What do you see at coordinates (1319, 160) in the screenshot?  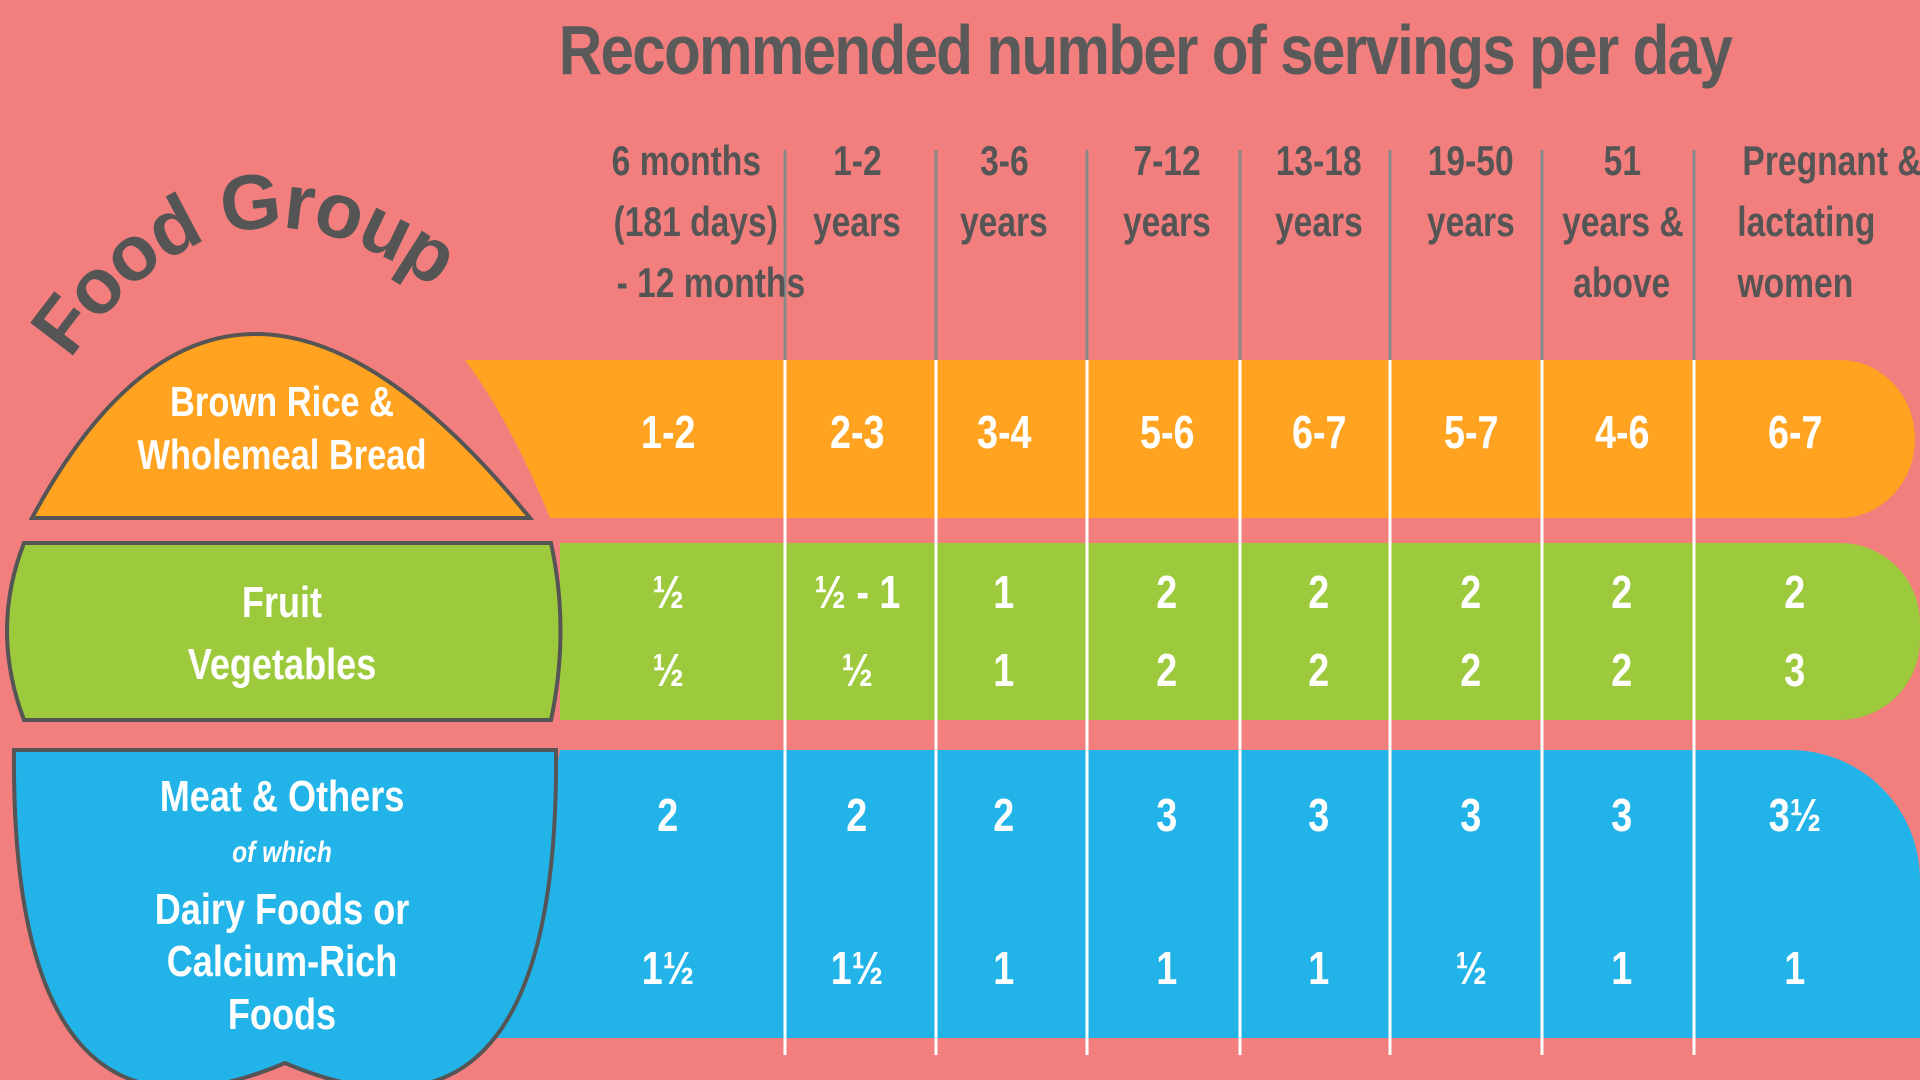 I see `column-header-line: 13-18` at bounding box center [1319, 160].